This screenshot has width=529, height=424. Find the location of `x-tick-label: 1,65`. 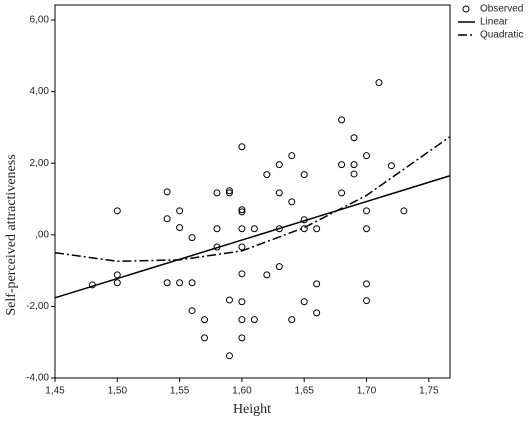

x-tick-label: 1,65 is located at coordinates (304, 391).